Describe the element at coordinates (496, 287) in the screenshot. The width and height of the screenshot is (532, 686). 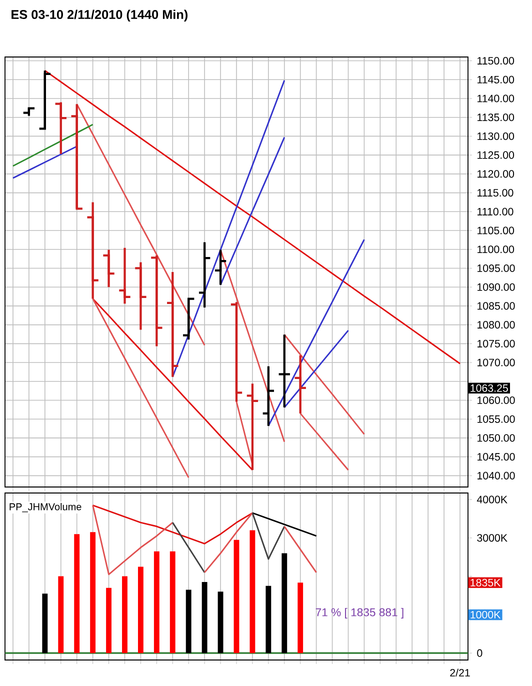
I see `y-tick-label: 1090.00` at that location.